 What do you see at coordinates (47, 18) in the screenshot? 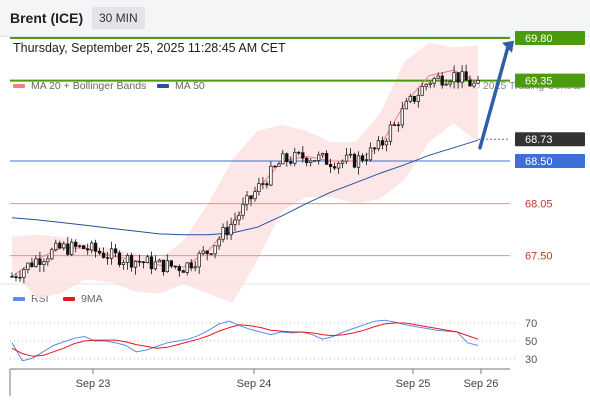
I see `instrument-title: Brent (ICE)` at bounding box center [47, 18].